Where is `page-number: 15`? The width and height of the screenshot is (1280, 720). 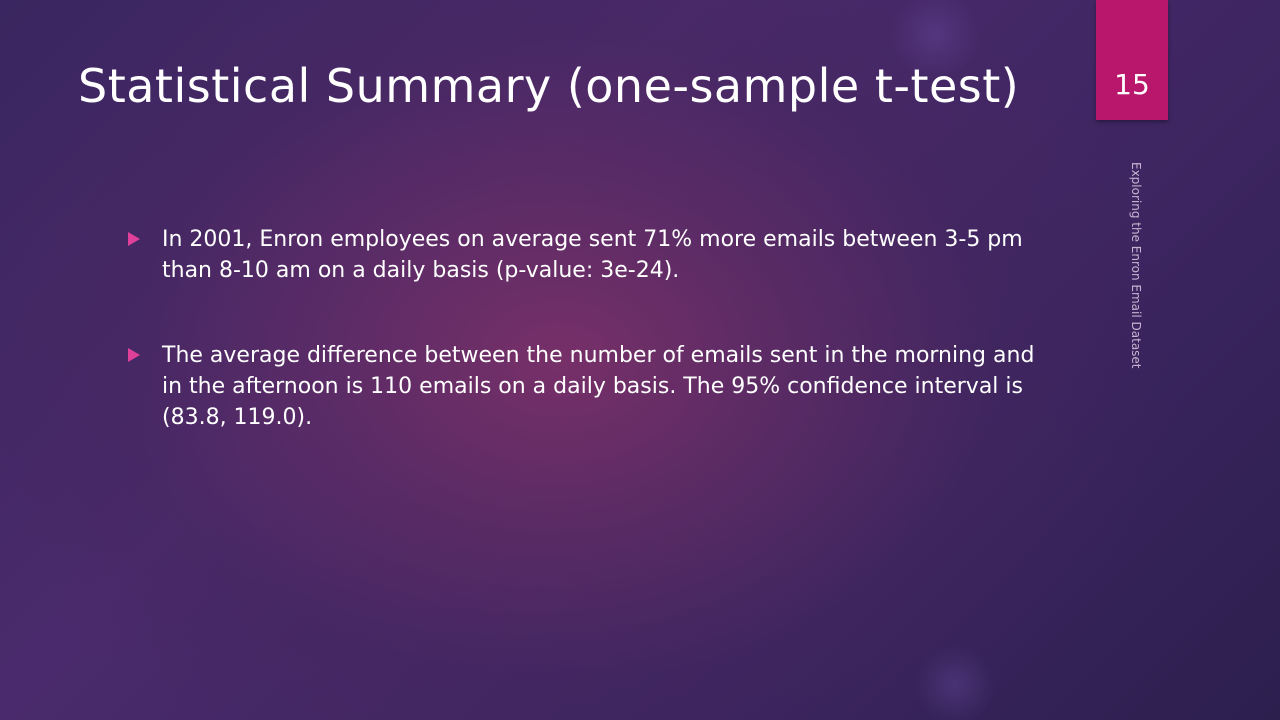
page-number: 15 is located at coordinates (1132, 84).